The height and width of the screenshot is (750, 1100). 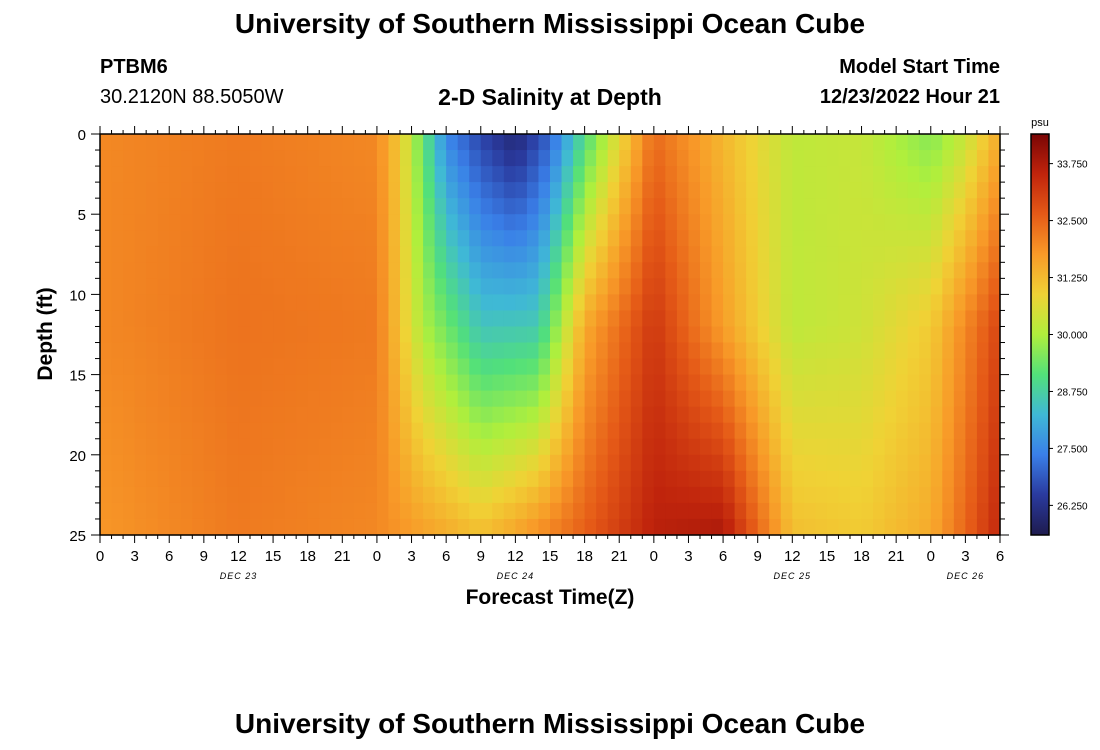 What do you see at coordinates (909, 97) in the screenshot?
I see `model-start-value: 12/23/2022 Hour 21` at bounding box center [909, 97].